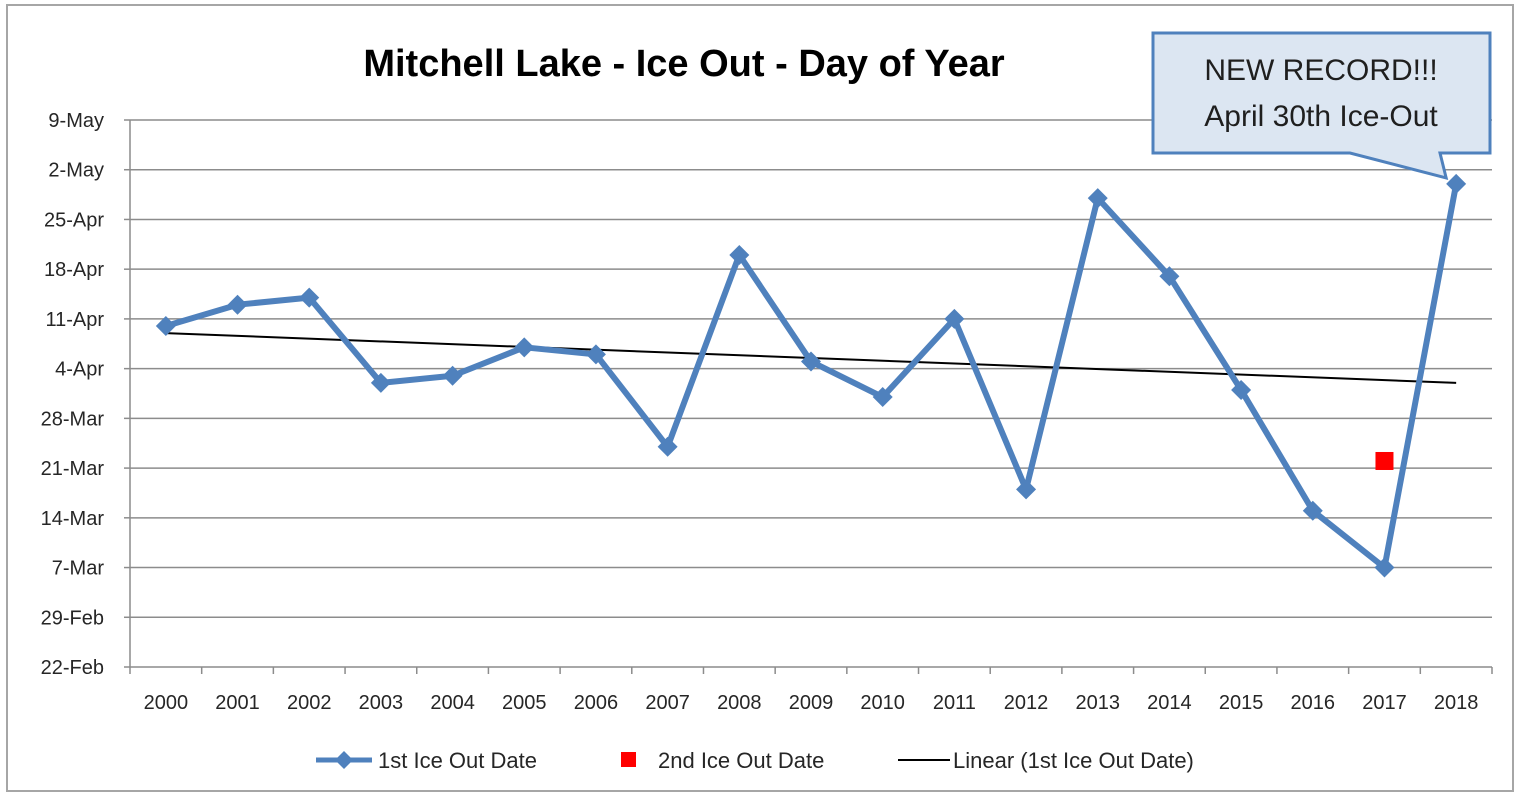 This screenshot has height=797, width=1525. I want to click on x-tick-label: 2012, so click(1026, 703).